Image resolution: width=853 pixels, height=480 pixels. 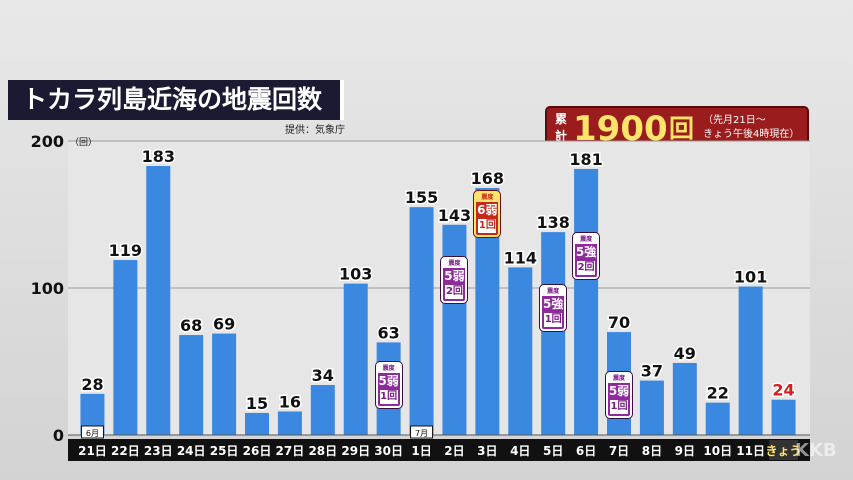 What do you see at coordinates (652, 451) in the screenshot?
I see `x-tick-label: 8日` at bounding box center [652, 451].